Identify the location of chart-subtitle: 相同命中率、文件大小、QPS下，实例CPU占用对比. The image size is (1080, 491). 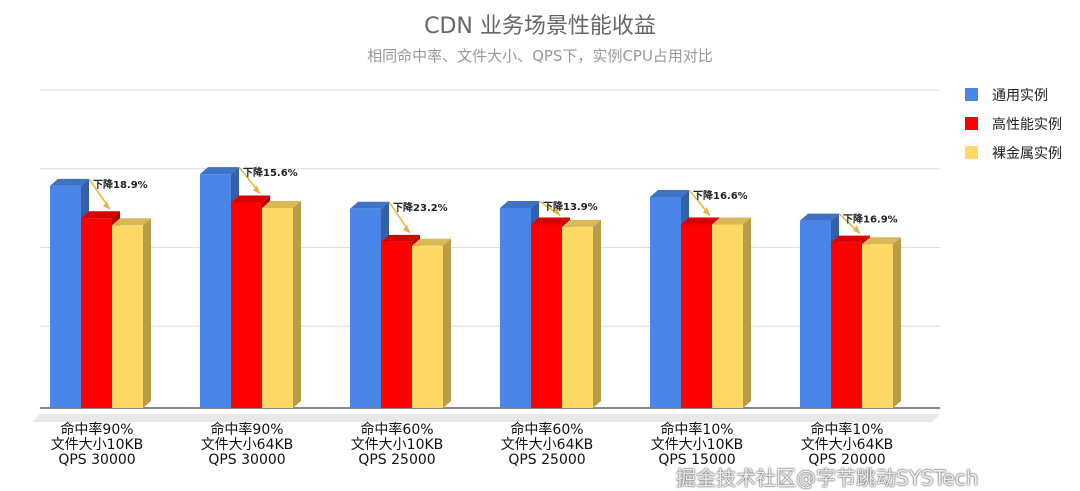
(540, 56).